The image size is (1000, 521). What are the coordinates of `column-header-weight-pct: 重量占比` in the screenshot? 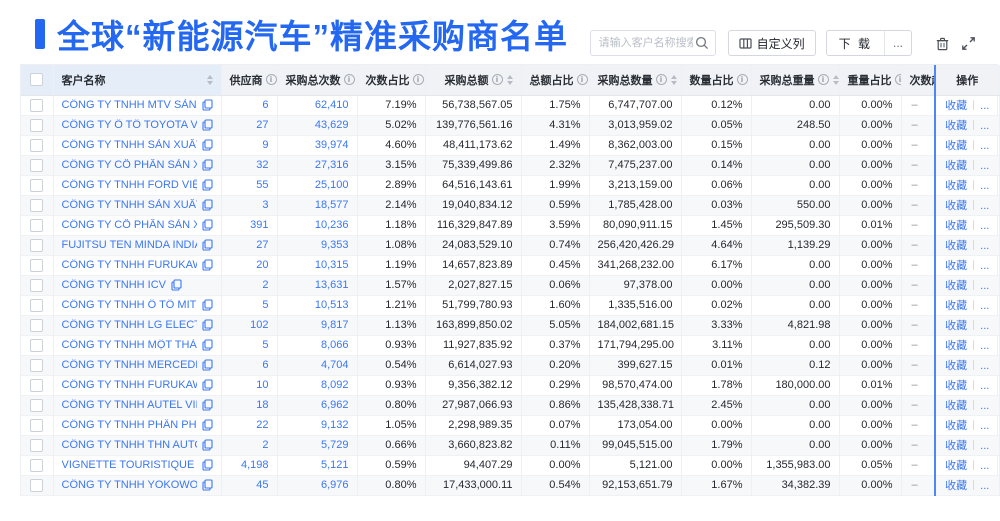 It's located at (870, 80).